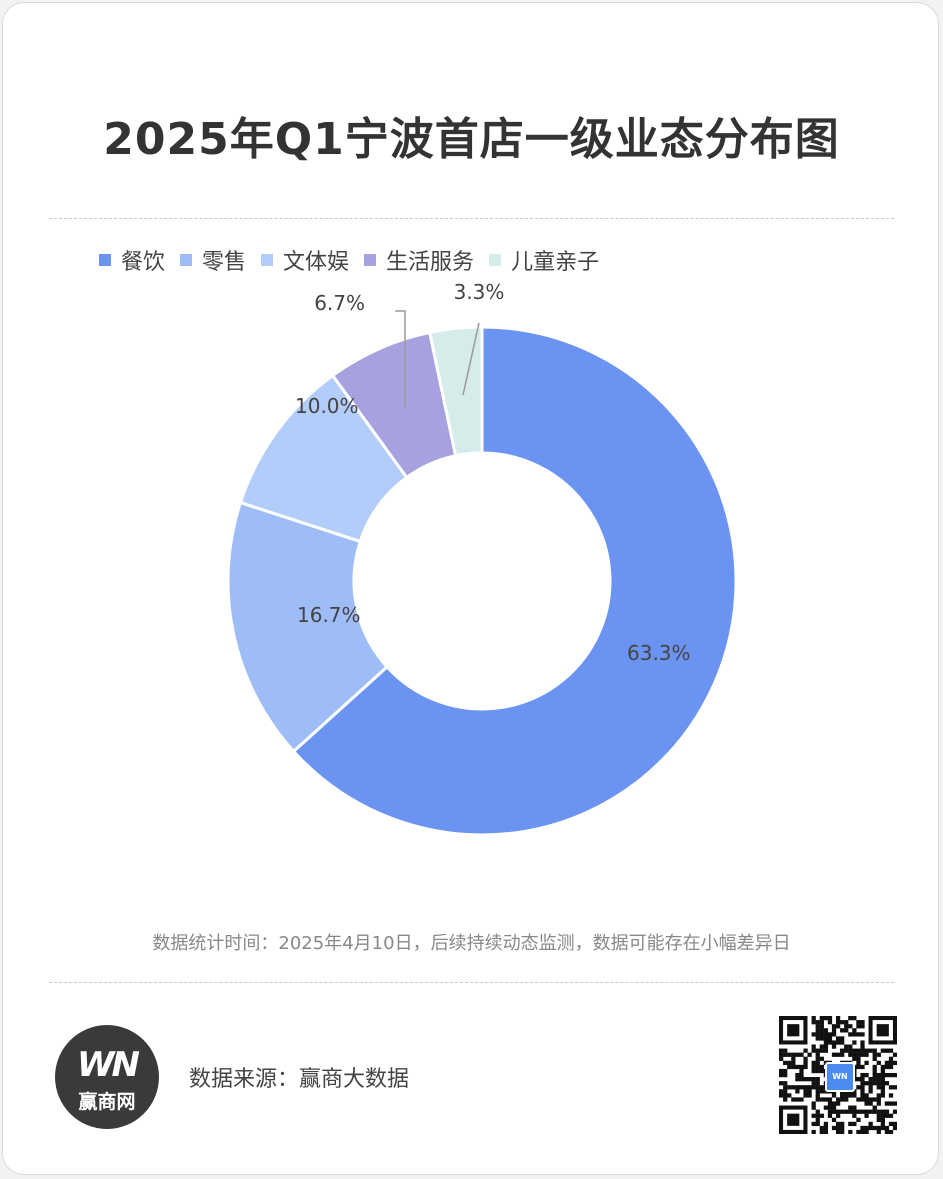 The height and width of the screenshot is (1179, 943). I want to click on brand-logo: WN 赢商网, so click(107, 1077).